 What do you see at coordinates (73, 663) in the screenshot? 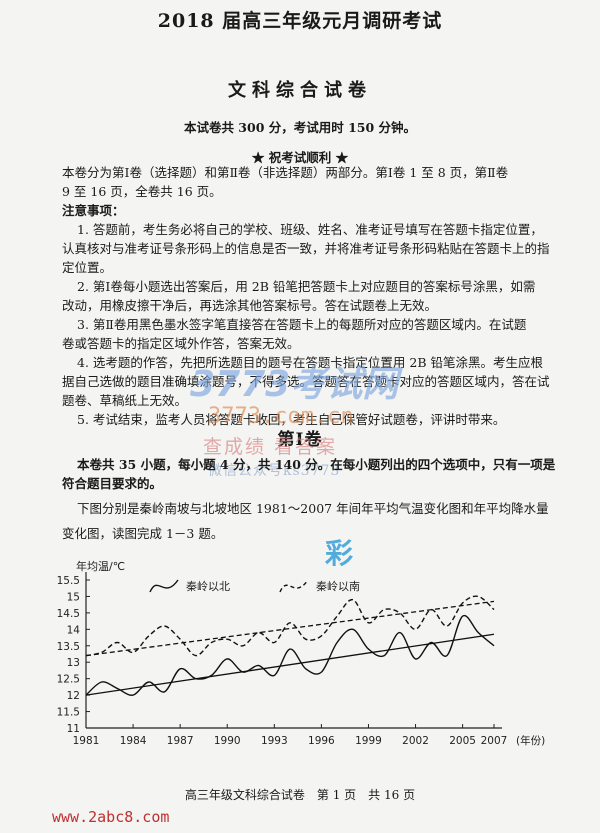
I see `y-tick-label: 13` at bounding box center [73, 663].